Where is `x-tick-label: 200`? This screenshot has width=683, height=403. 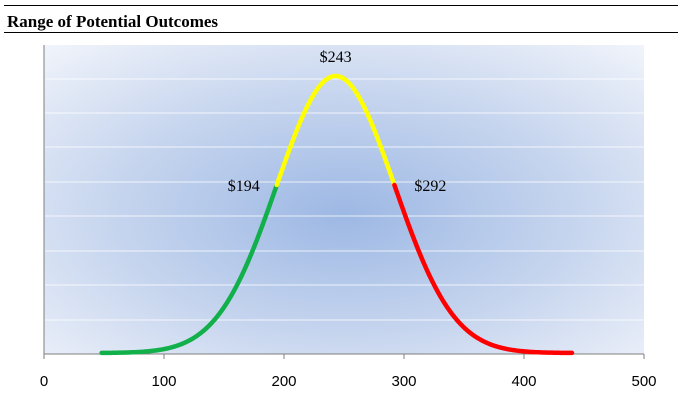 x-tick-label: 200 is located at coordinates (283, 381).